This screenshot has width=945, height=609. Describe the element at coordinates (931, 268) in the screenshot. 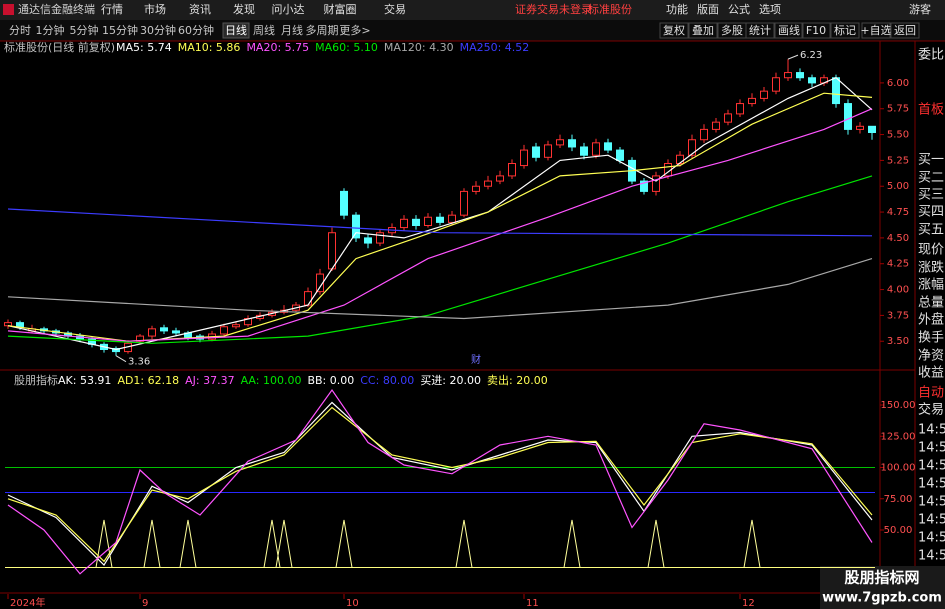

I see `side-label: 涨跌` at that location.